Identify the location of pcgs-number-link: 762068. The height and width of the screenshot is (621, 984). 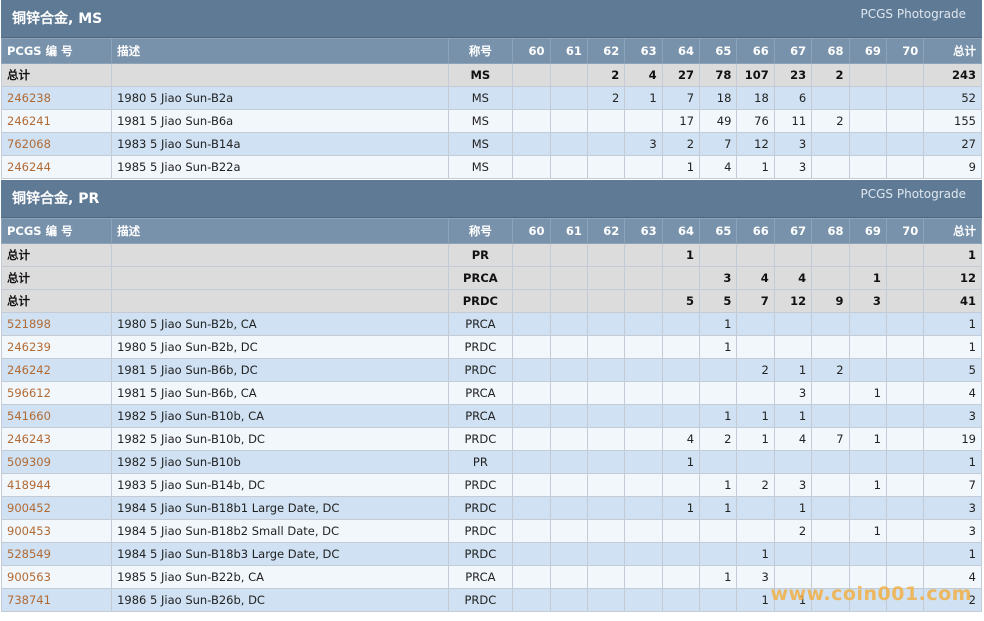
(29, 144).